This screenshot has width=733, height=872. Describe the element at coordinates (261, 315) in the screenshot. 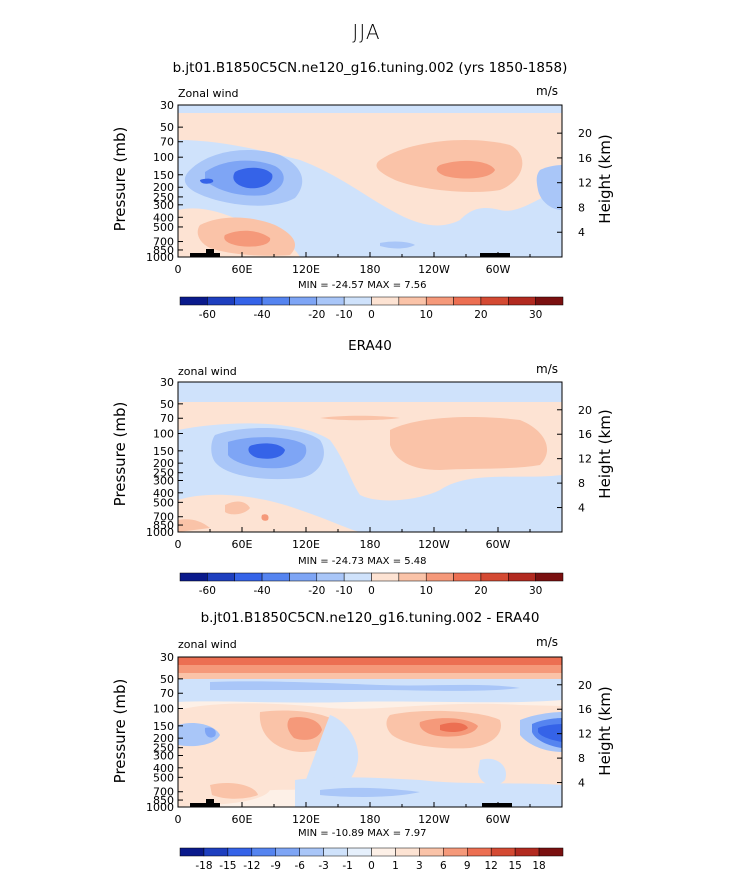

I see `colorbar-label: -40` at that location.